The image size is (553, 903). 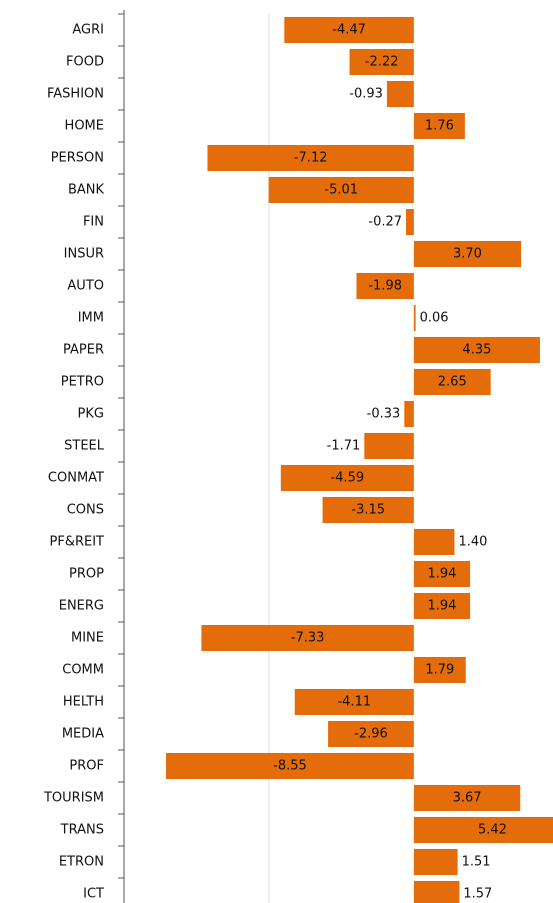 What do you see at coordinates (83, 702) in the screenshot?
I see `y-tick-label: HELTH` at bounding box center [83, 702].